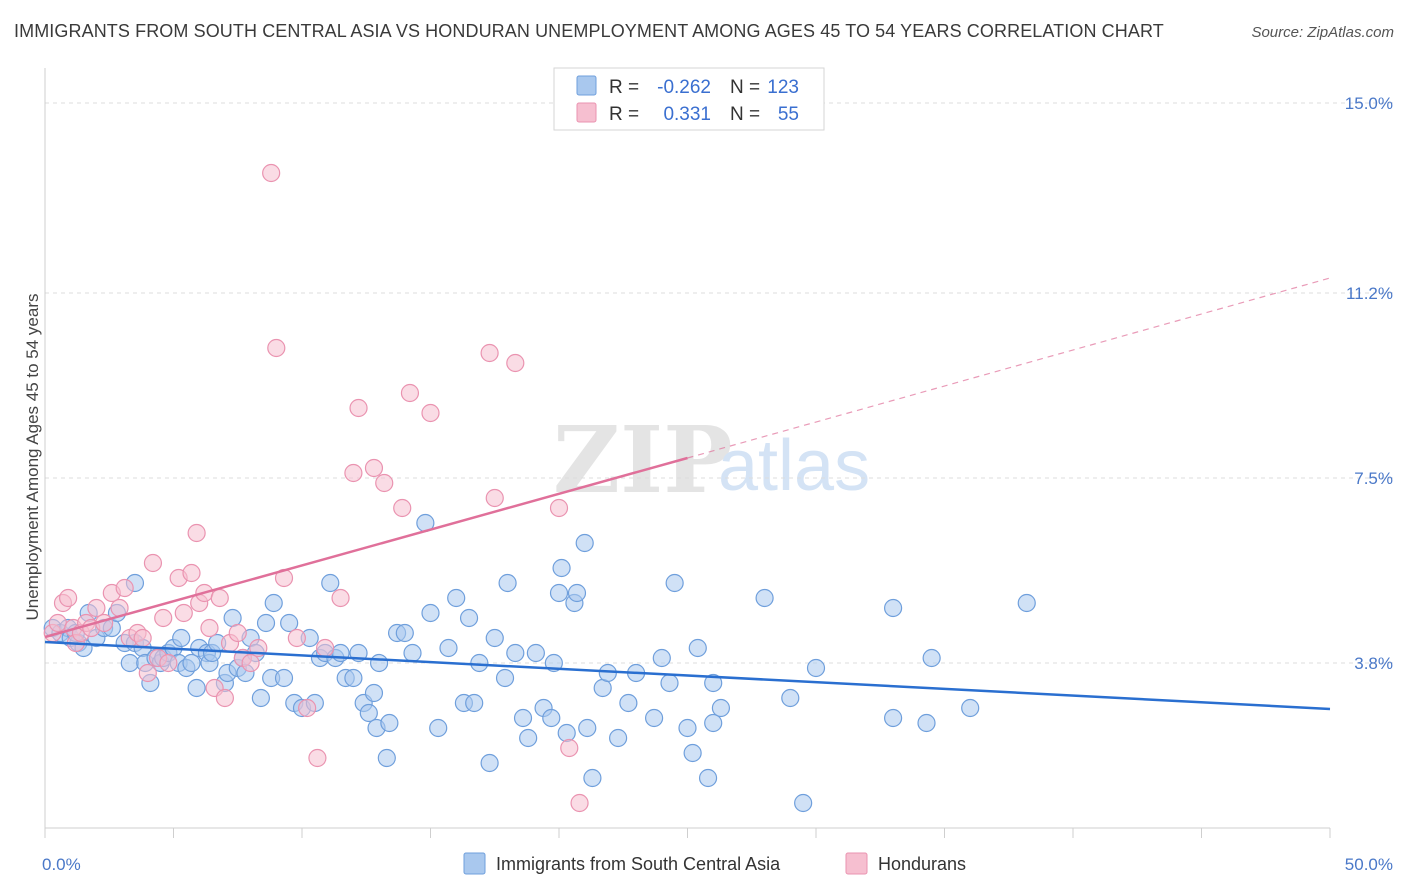 This screenshot has width=1406, height=892. What do you see at coordinates (474, 863) in the screenshot?
I see `bottom-legend-swatch-blue` at bounding box center [474, 863].